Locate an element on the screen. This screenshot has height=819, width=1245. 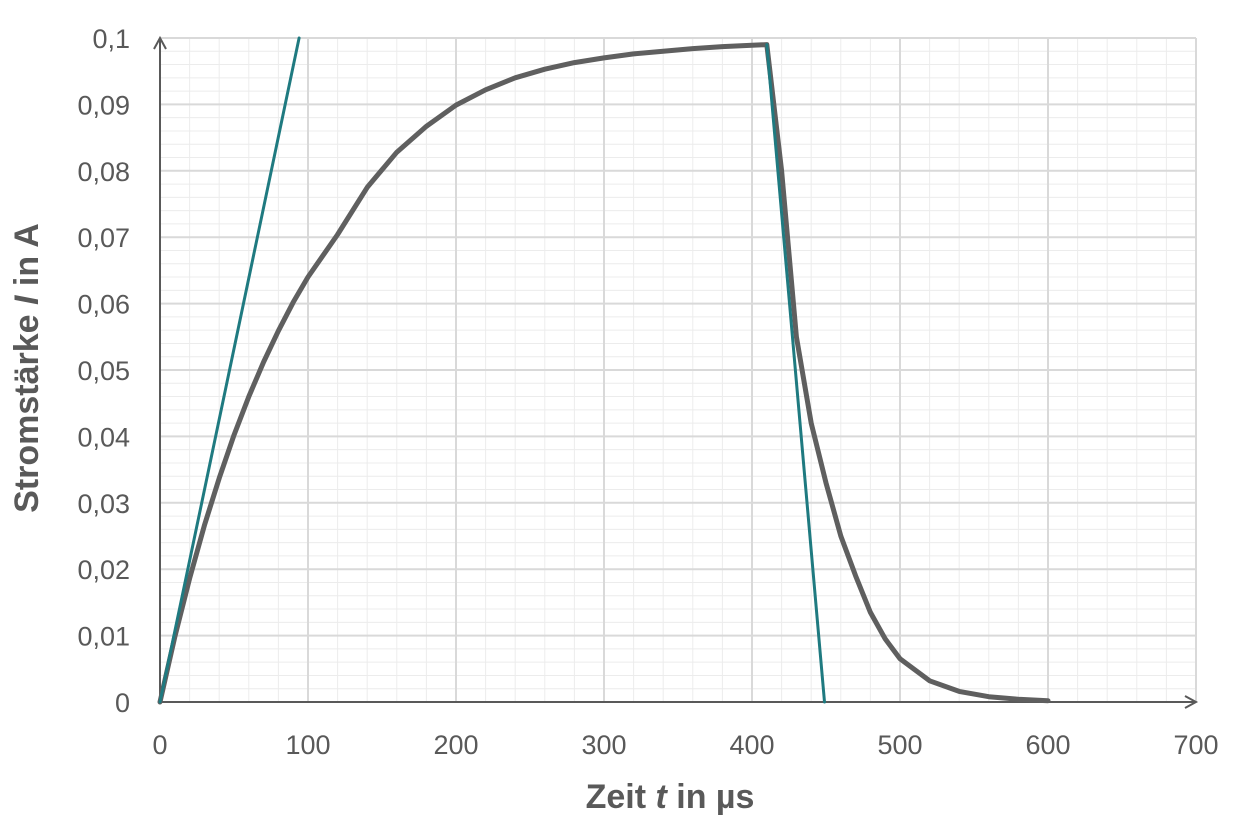
y-axis-arrow is located at coordinates (160, 42).